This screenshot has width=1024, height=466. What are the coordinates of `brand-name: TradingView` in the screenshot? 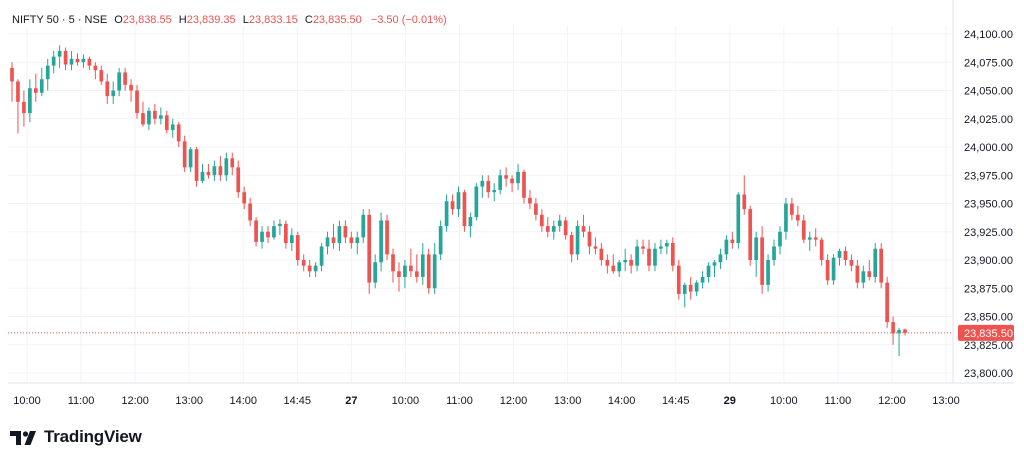 It's located at (93, 436).